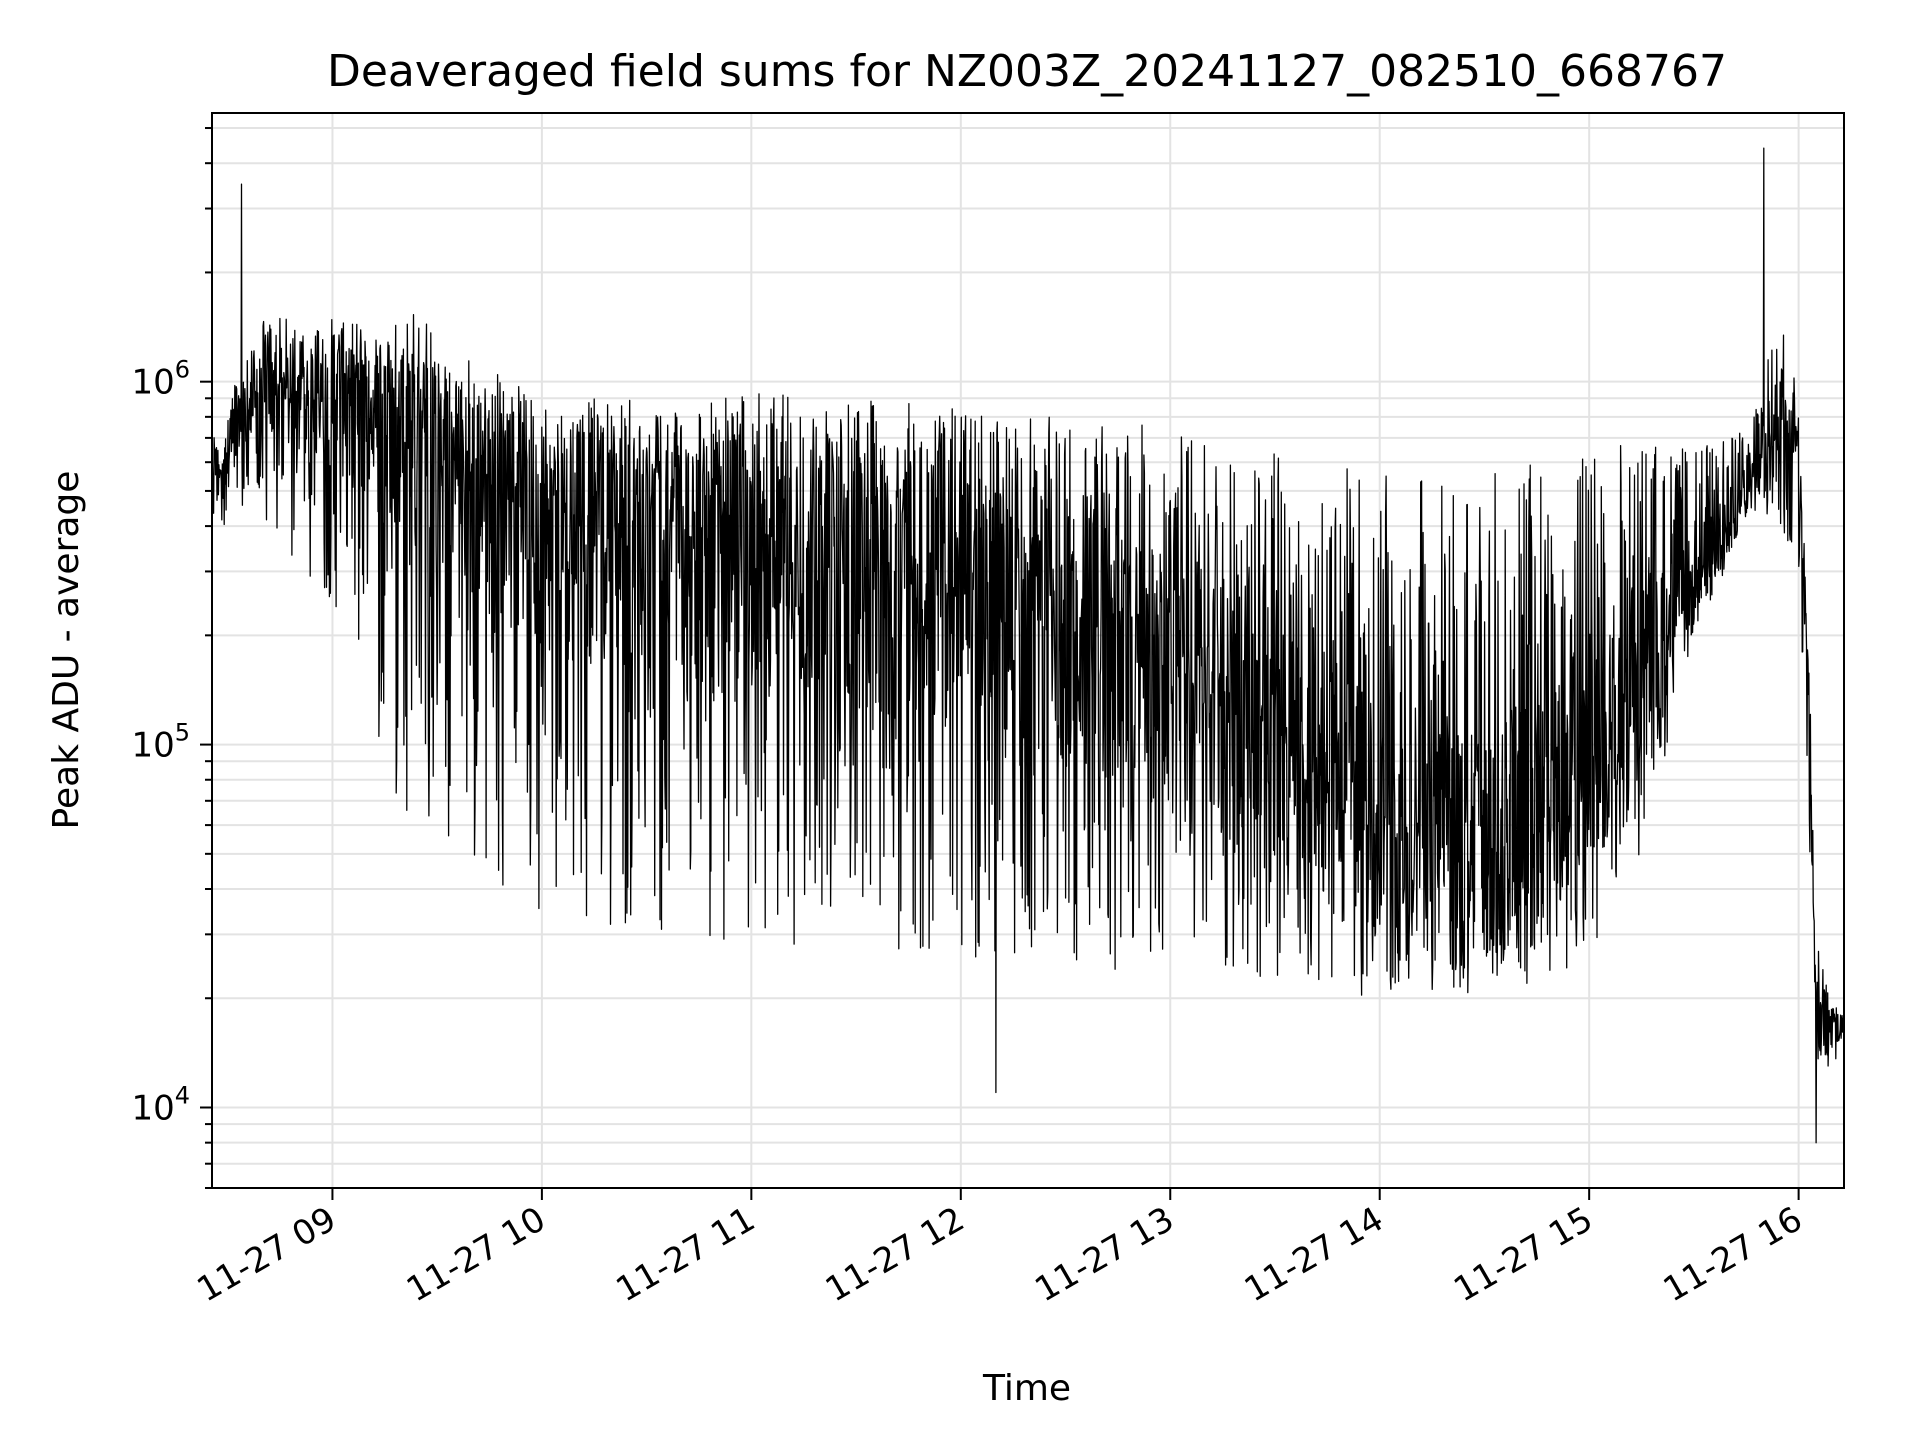  I want to click on x-tick-label: 11-27 16, so click(1733, 1254).